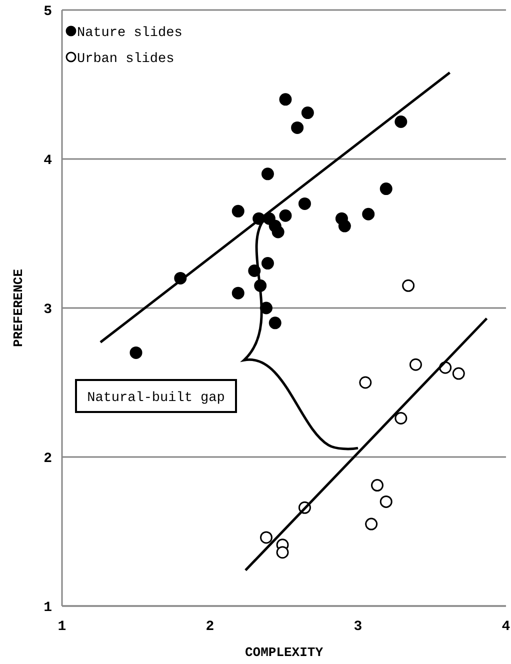 The height and width of the screenshot is (664, 511). Describe the element at coordinates (18, 308) in the screenshot. I see `y-axis-title: PREFERENCE` at that location.